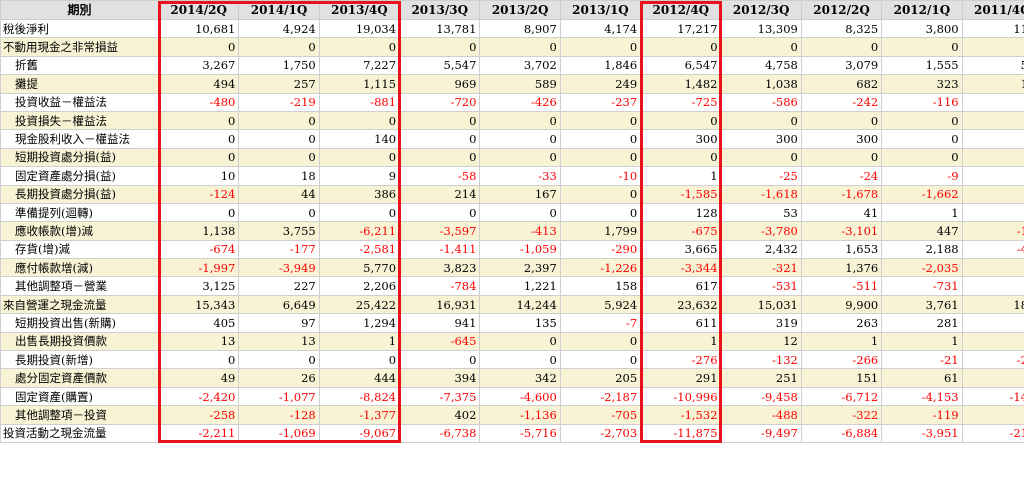 The width and height of the screenshot is (1024, 477). Describe the element at coordinates (600, 415) in the screenshot. I see `value-cell: -705` at that location.